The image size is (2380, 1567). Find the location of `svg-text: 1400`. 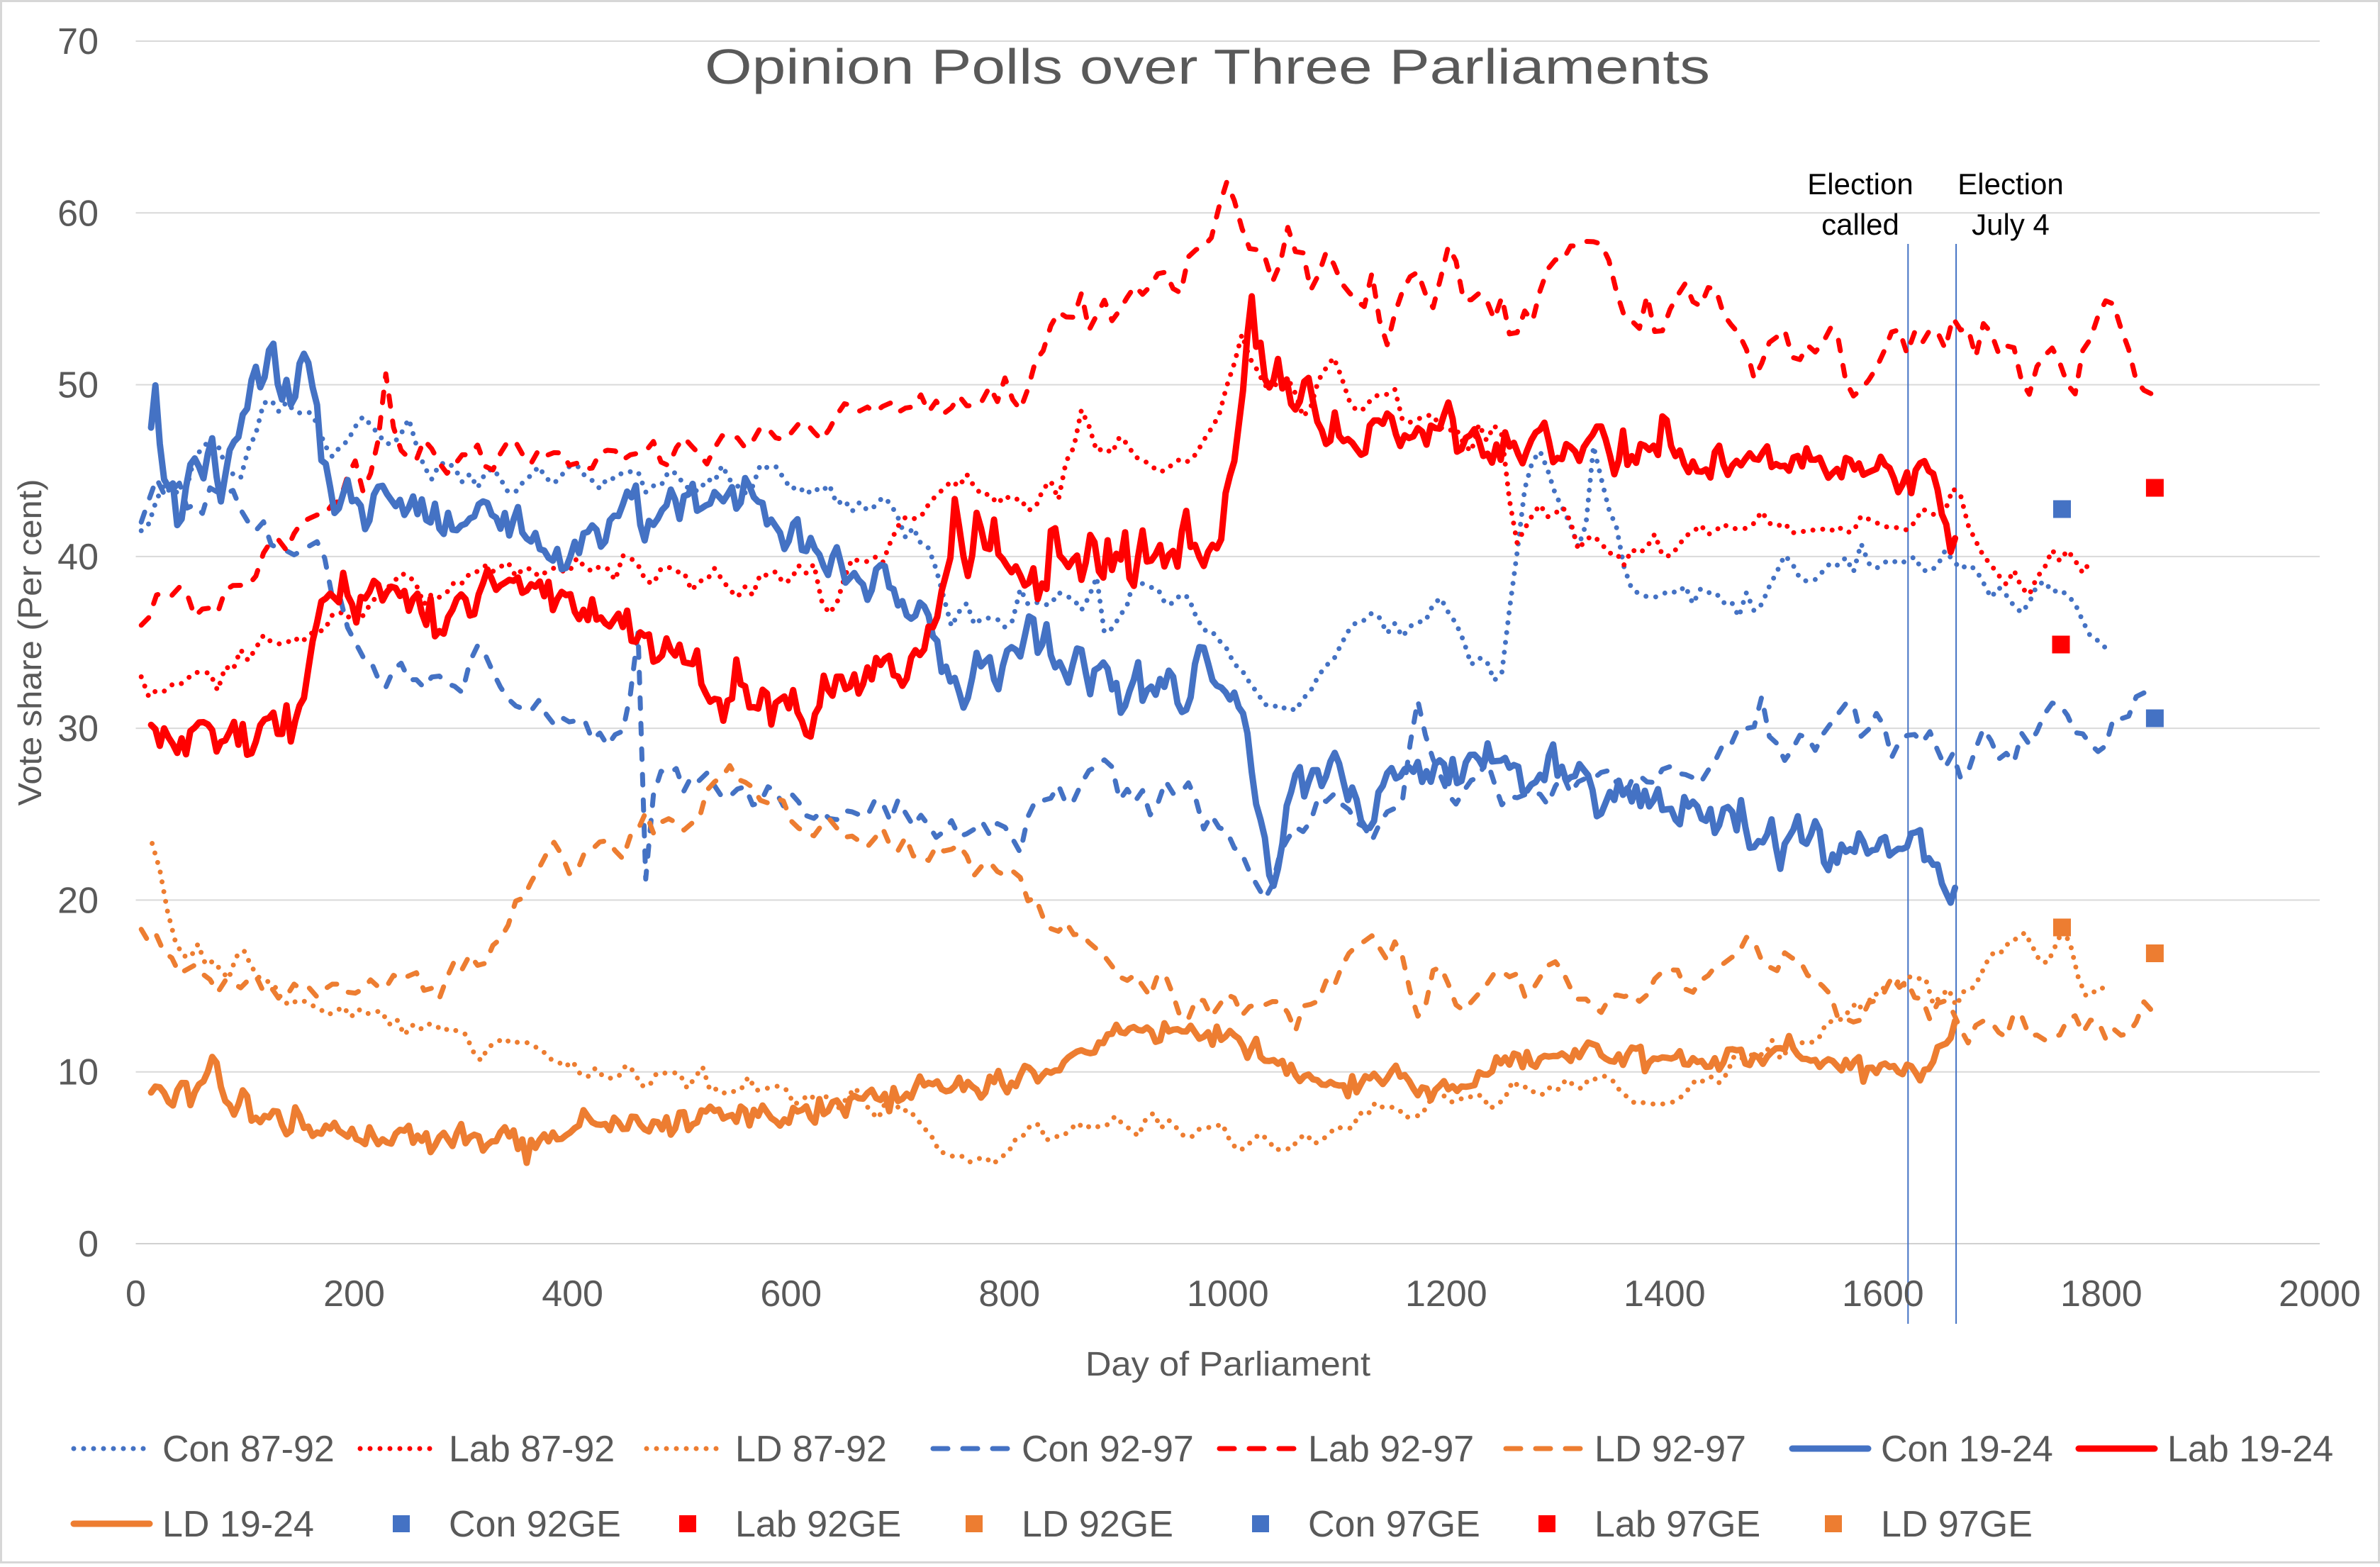

svg-text: 1400 is located at coordinates (1665, 1294).